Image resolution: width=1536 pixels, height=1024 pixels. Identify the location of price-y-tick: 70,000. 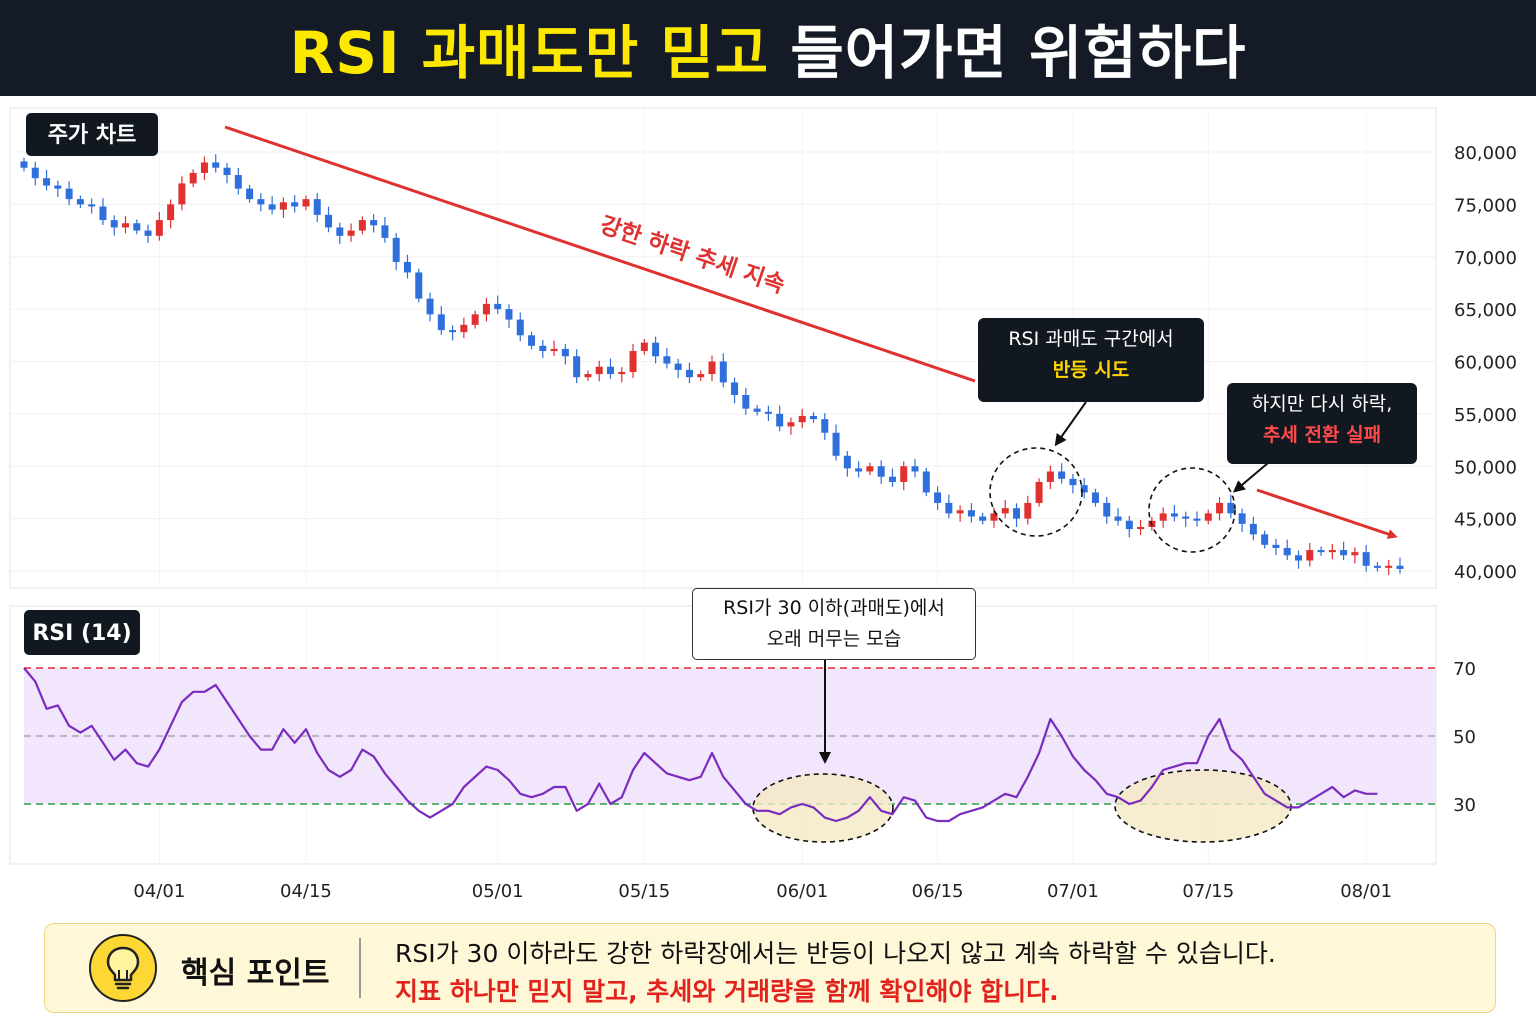
(1485, 258).